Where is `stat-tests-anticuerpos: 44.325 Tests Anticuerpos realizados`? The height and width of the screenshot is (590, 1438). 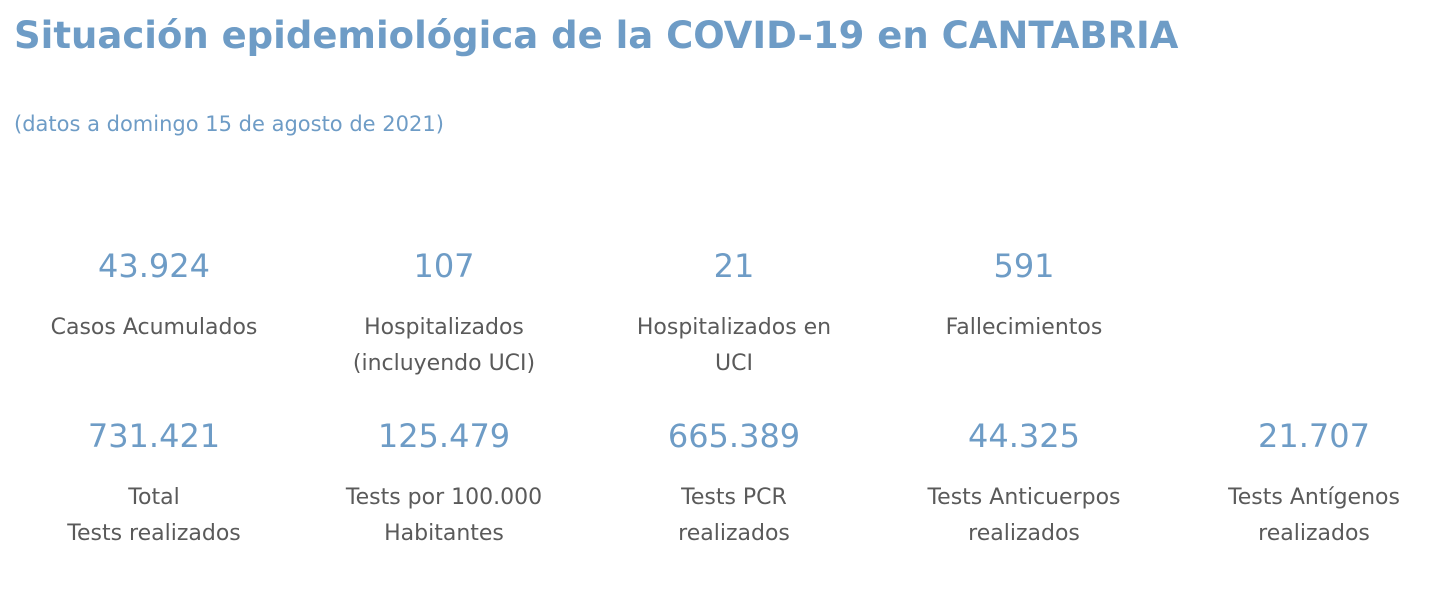
stat-tests-anticuerpos: 44.325 Tests Anticuerpos realizados is located at coordinates (1024, 484).